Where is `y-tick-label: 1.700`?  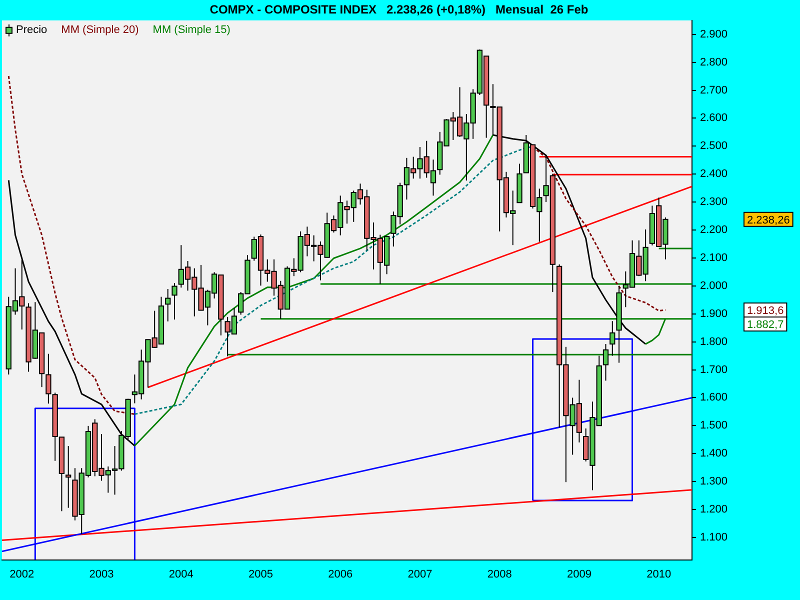
y-tick-label: 1.700 is located at coordinates (714, 370).